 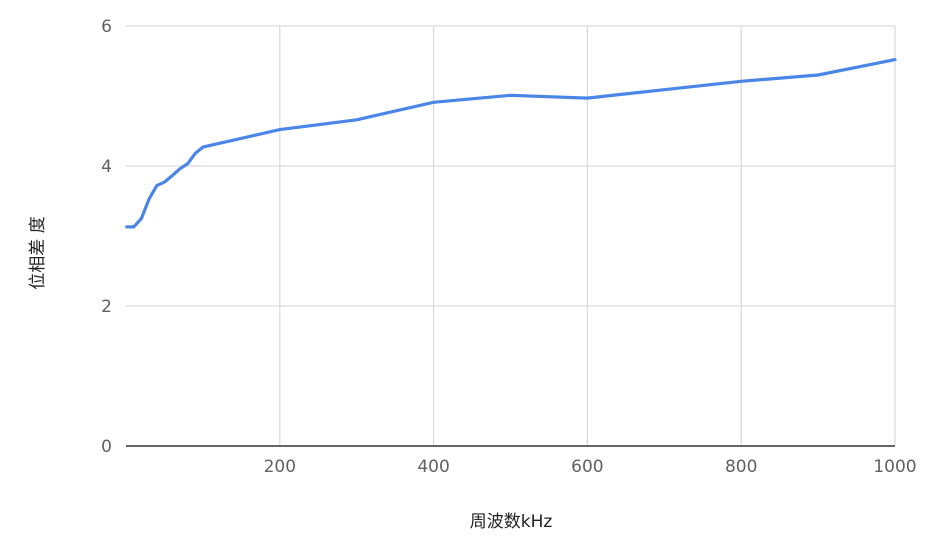 I want to click on x-tick-label: 1000, so click(x=894, y=467).